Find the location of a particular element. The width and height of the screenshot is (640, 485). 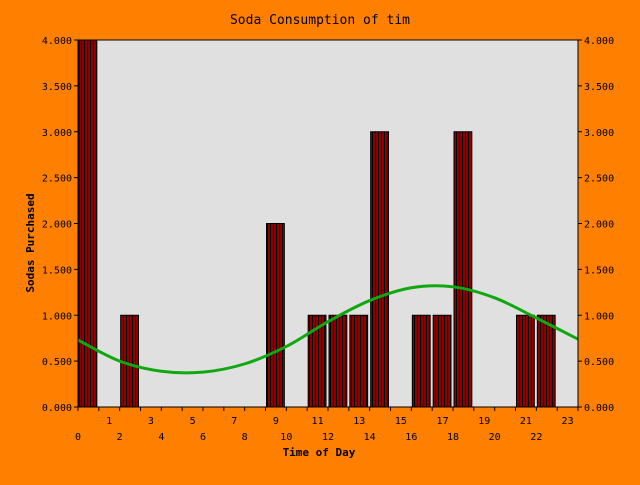

y-tick-label-right: 1.500 is located at coordinates (599, 270).